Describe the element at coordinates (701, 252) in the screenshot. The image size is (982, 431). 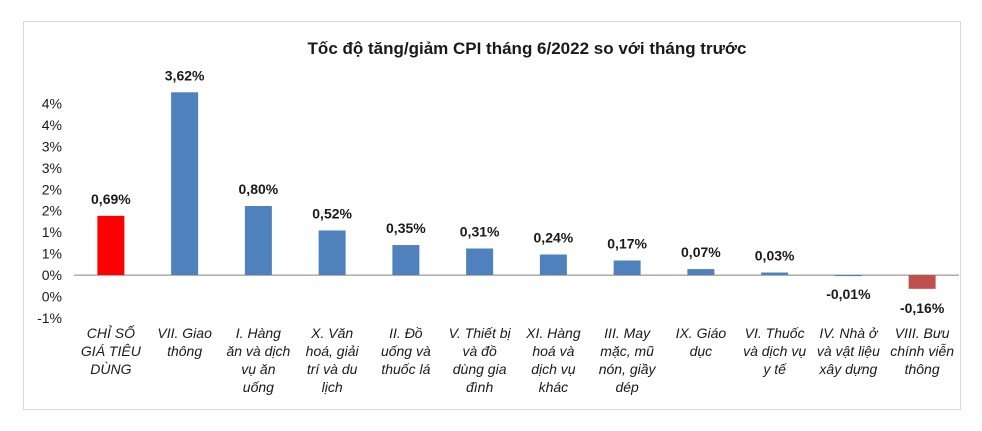
I see `value-label: 0,07%` at that location.